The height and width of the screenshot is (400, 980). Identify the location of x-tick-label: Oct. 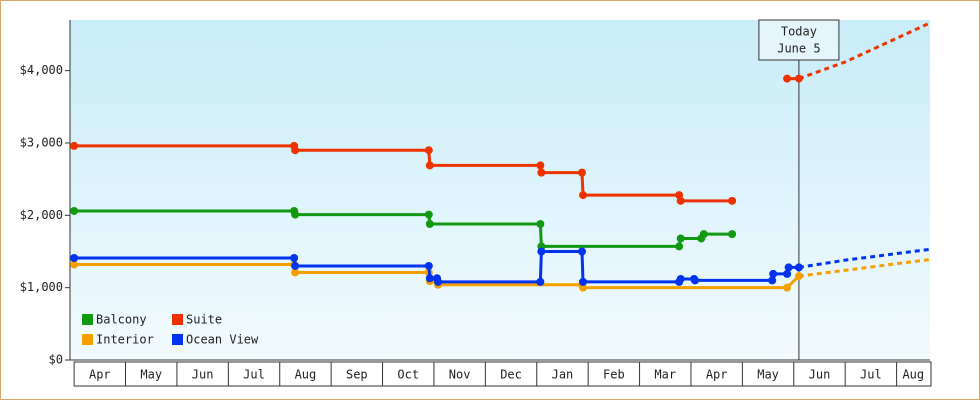
(408, 375).